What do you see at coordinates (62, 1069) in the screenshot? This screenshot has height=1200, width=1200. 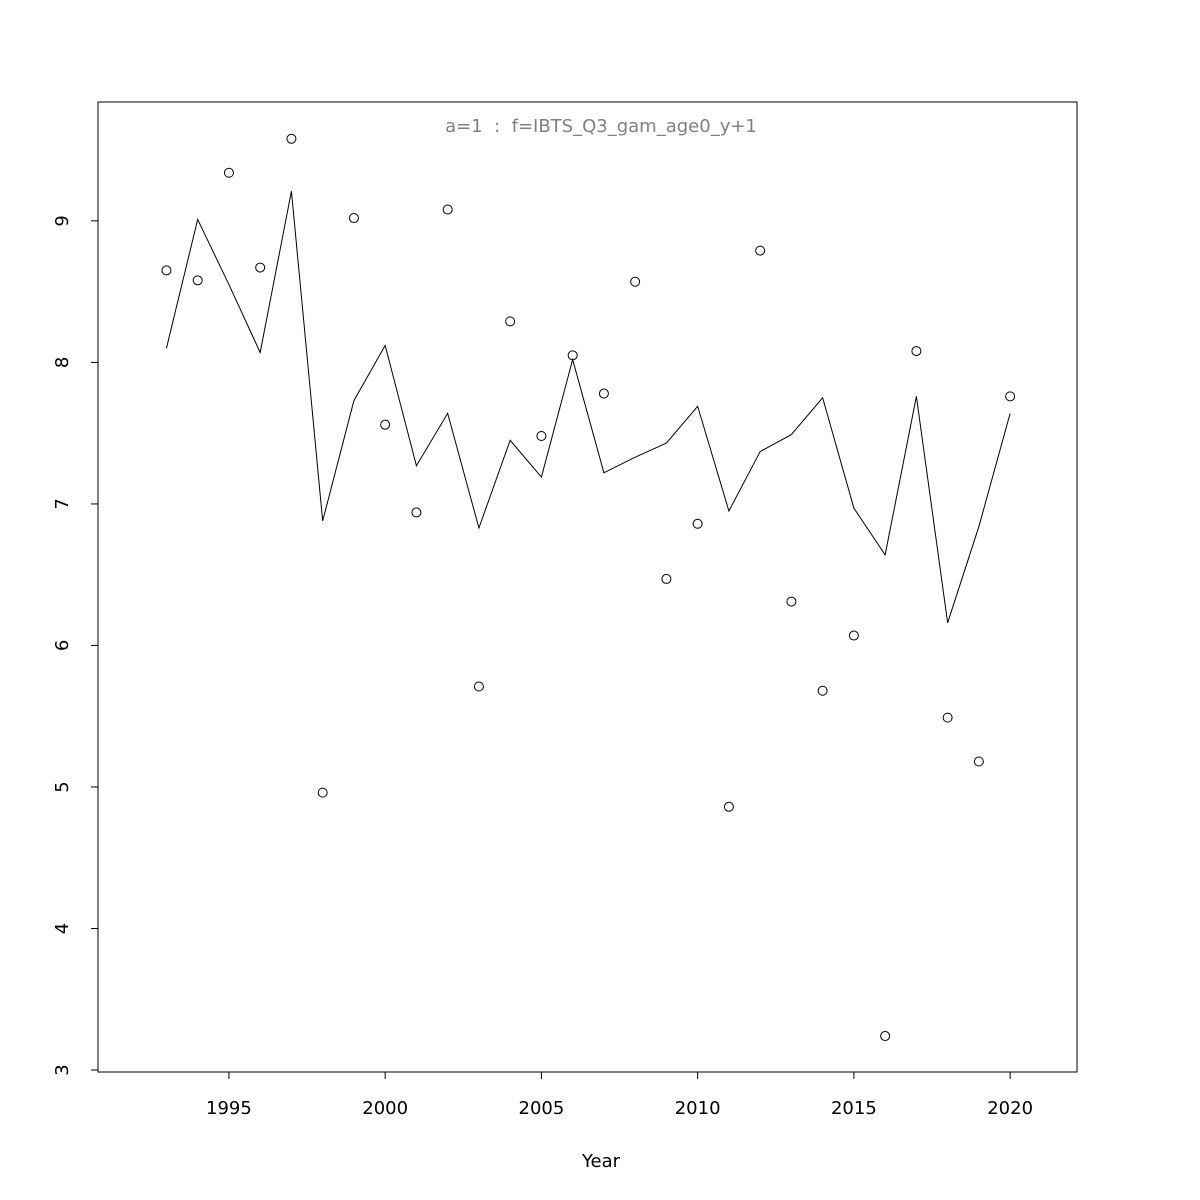 I see `y-tick-label: 3` at bounding box center [62, 1069].